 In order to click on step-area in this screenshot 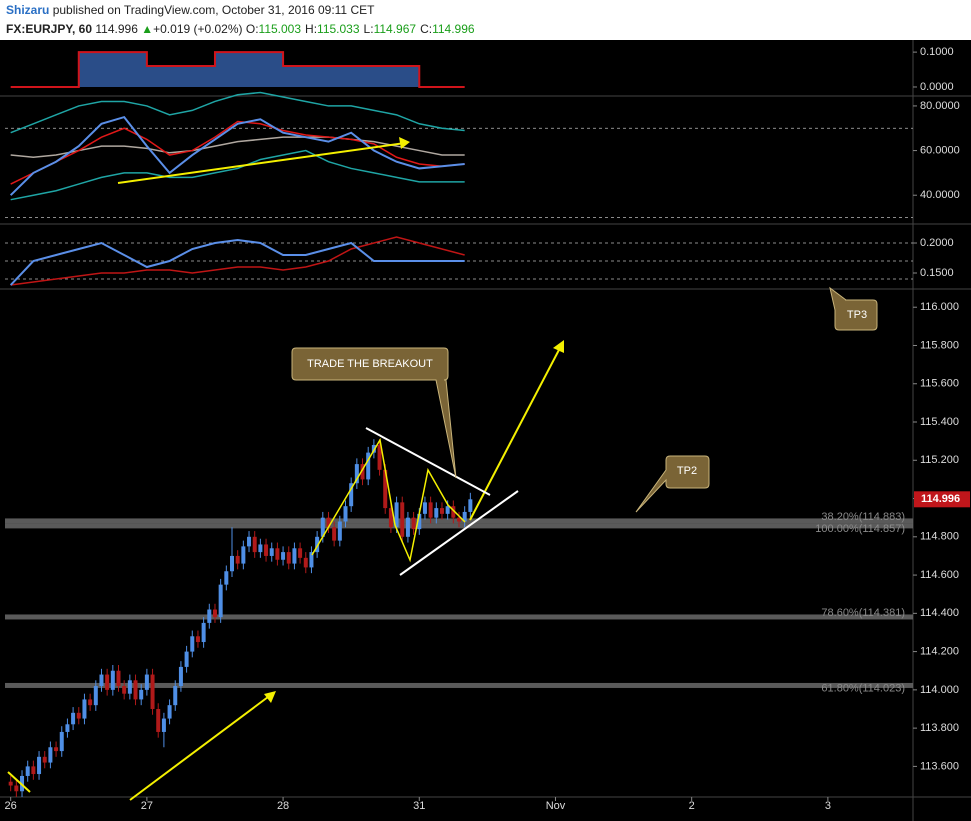, I will do `click(237, 69)`.